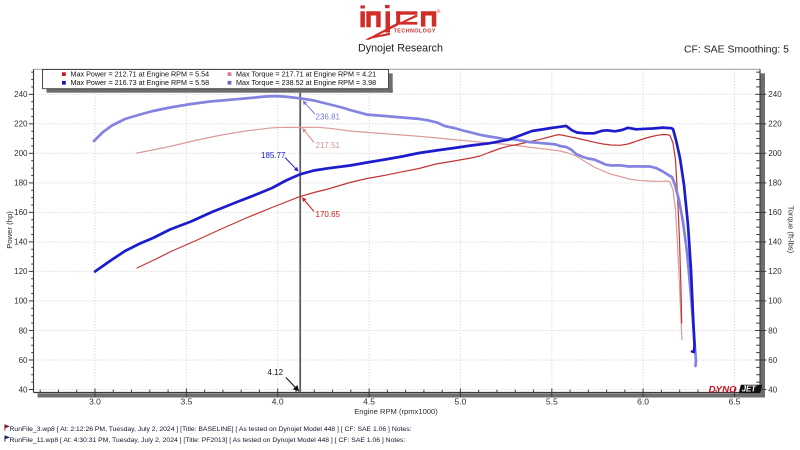  Describe the element at coordinates (369, 402) in the screenshot. I see `svg-text: 4.5` at that location.